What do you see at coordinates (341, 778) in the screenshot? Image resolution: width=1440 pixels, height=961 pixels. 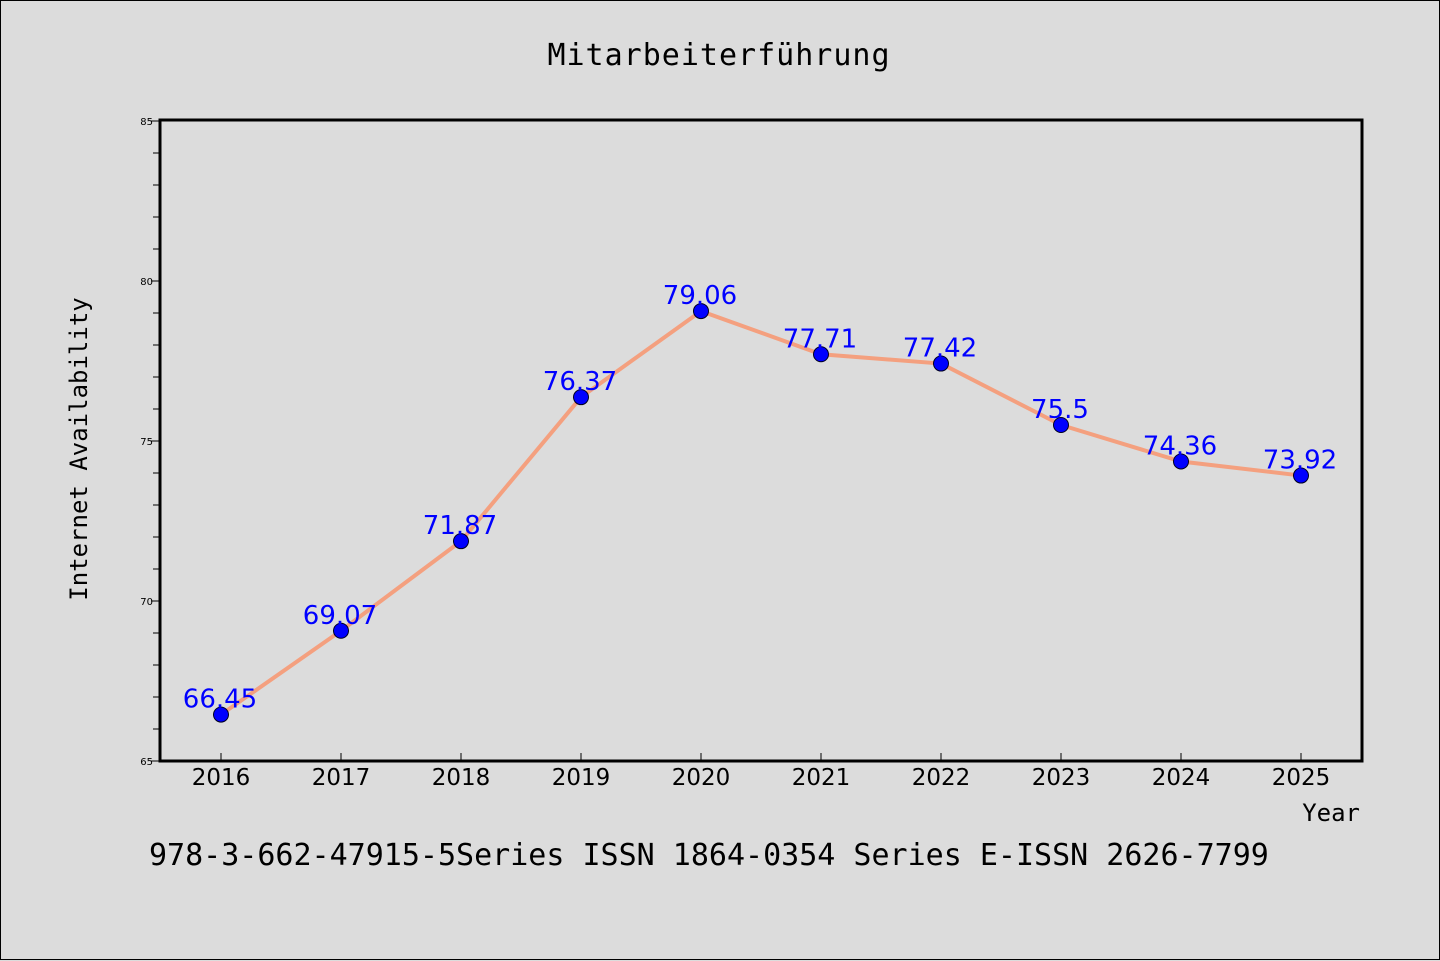 I see `x-tick-label: 2017` at bounding box center [341, 778].